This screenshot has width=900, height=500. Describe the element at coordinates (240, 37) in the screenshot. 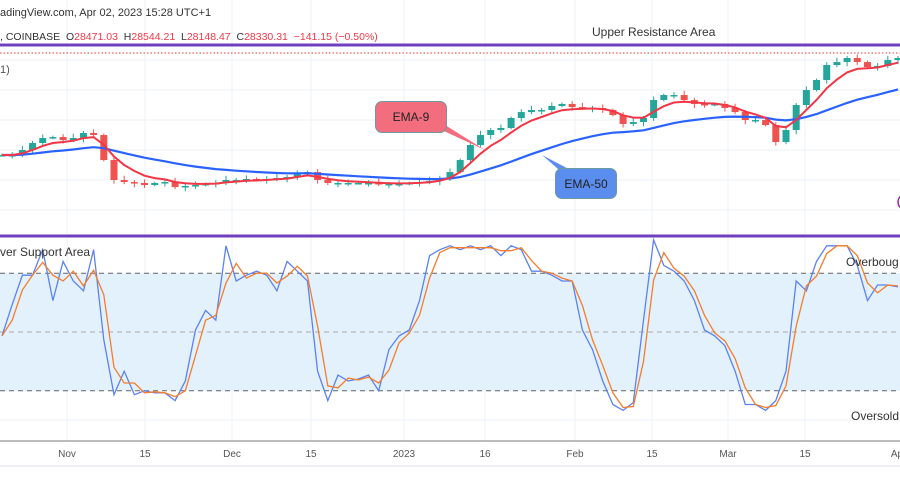

I see `close-label: C` at that location.